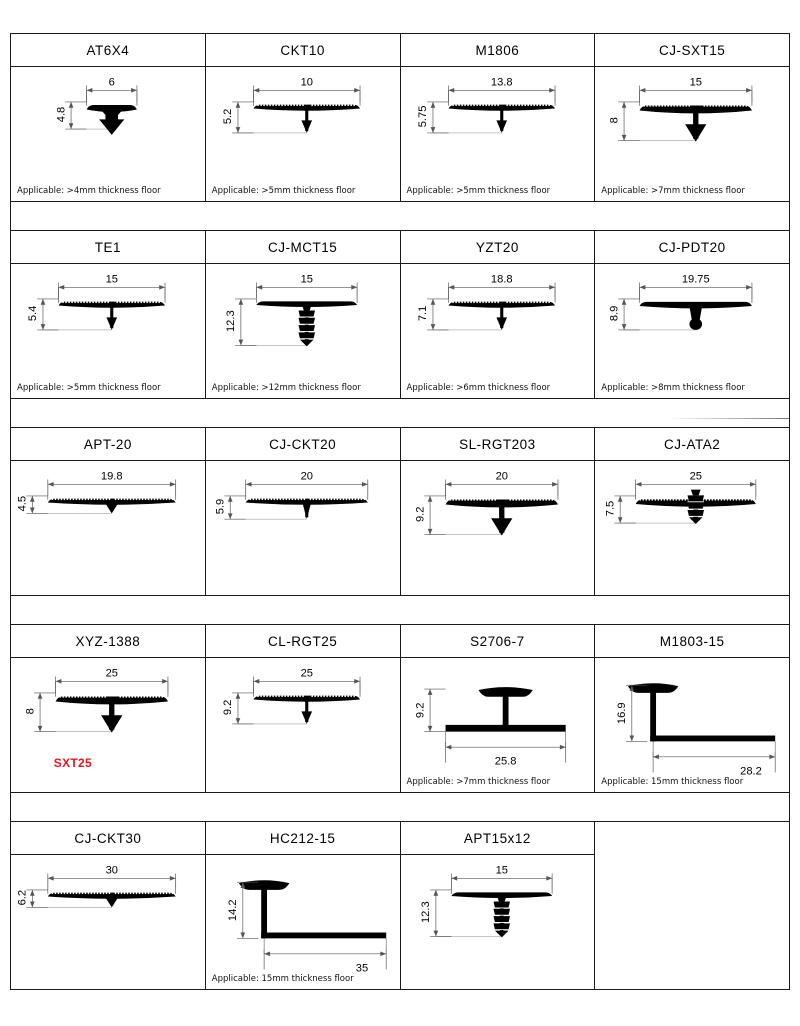  What do you see at coordinates (303, 922) in the screenshot?
I see `profile-drawing-area: 14.2 35 Applicable: 15mm thickness floor` at bounding box center [303, 922].